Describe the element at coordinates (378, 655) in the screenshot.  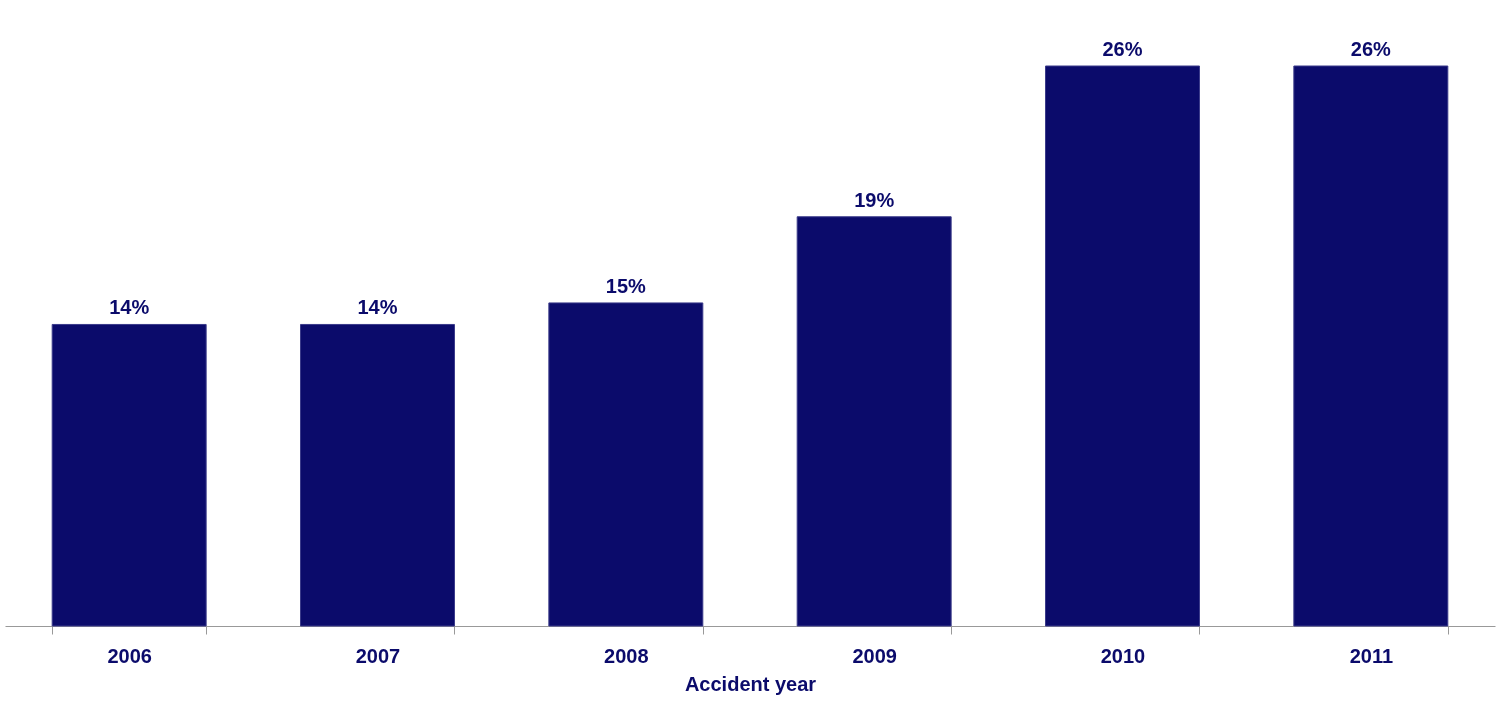
I see `x-tick-label: 2007` at that location.